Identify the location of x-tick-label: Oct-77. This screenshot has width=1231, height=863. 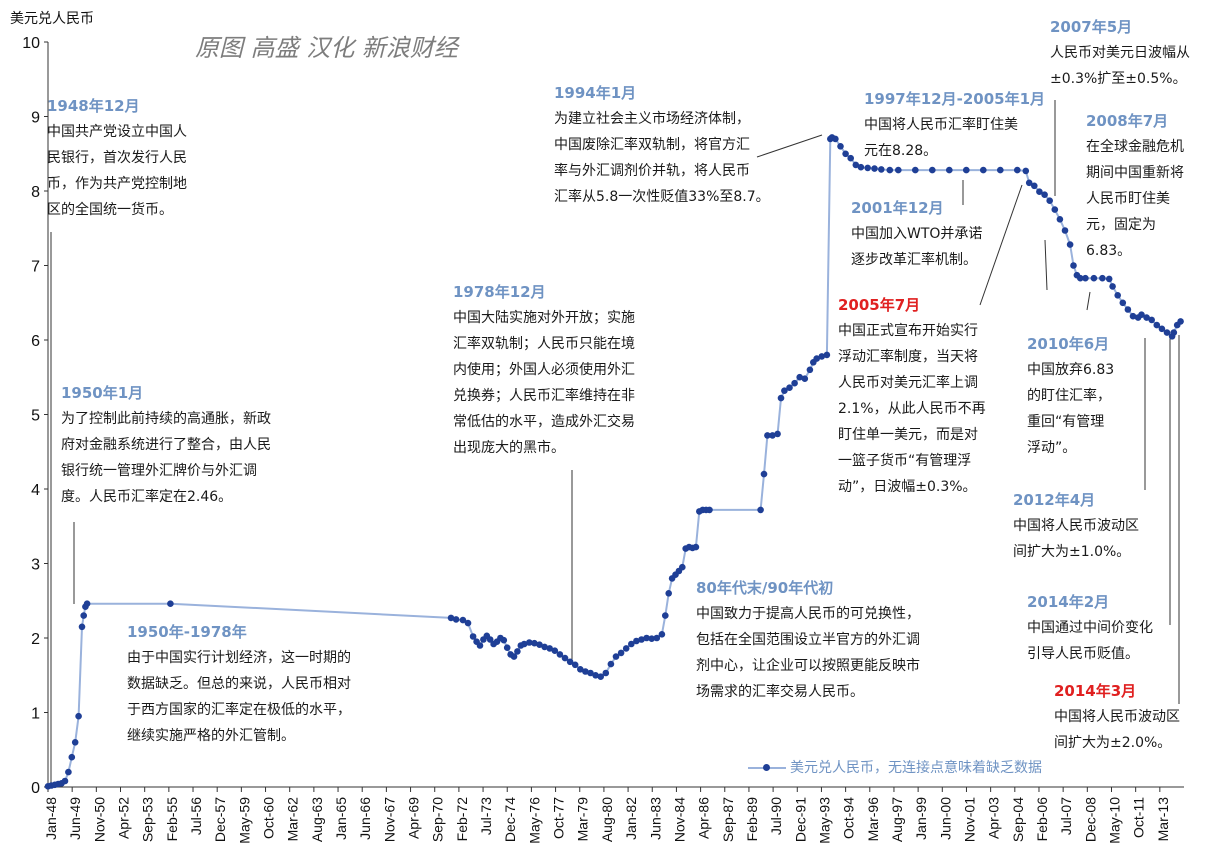
(559, 818).